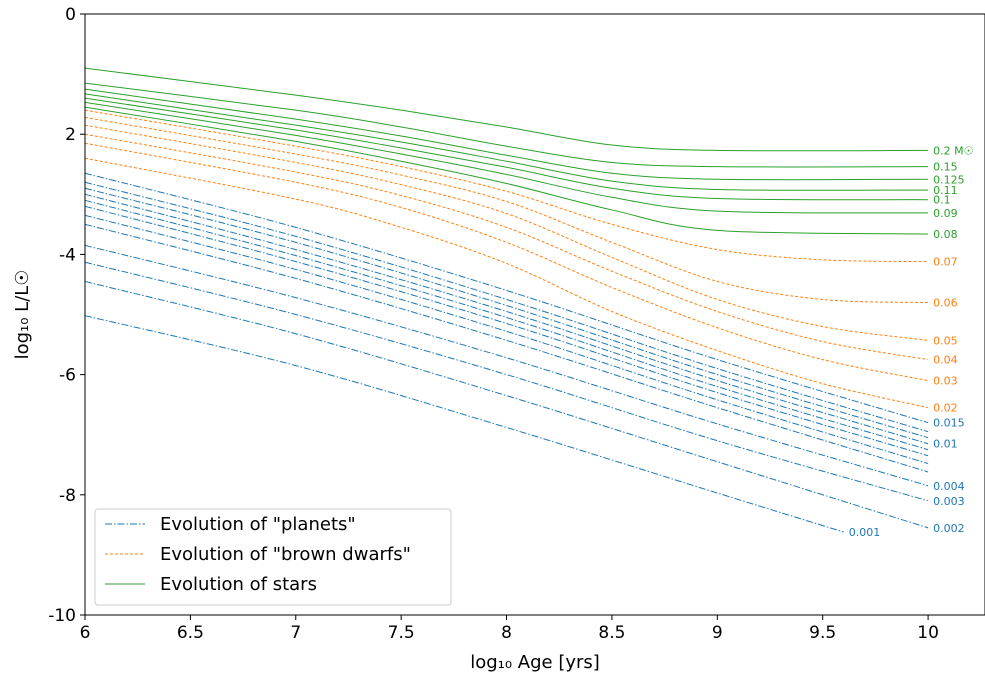  I want to click on x-tick-label: 7.5, so click(401, 633).